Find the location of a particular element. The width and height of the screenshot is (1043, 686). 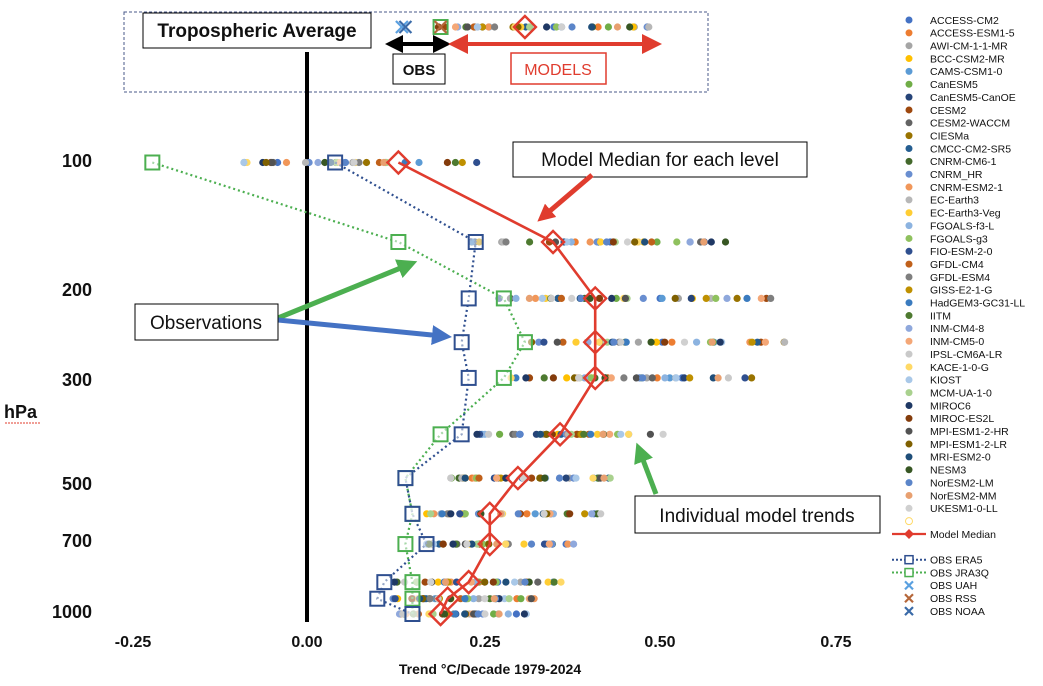

legend-label: CIESMa is located at coordinates (949, 136).